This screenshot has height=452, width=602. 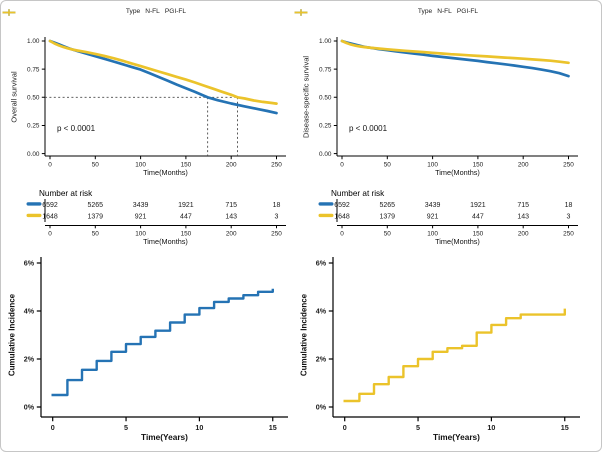 I want to click on y-axis-label: Overall survival, so click(x=14, y=97).